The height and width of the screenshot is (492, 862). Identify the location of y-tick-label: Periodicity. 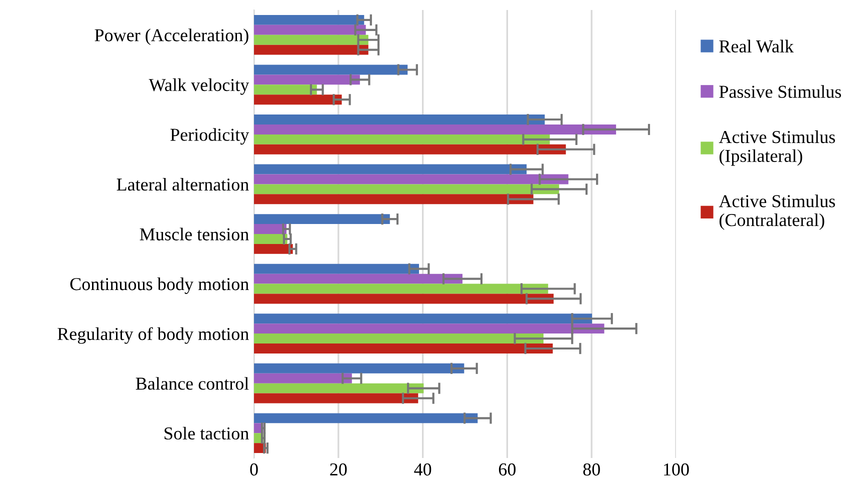
(210, 136).